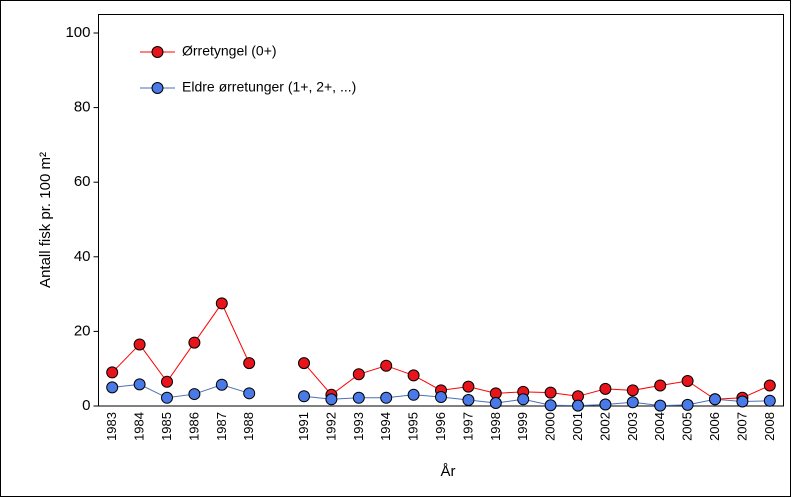 The height and width of the screenshot is (498, 792). Describe the element at coordinates (714, 426) in the screenshot. I see `x-tick-label: 2006` at that location.